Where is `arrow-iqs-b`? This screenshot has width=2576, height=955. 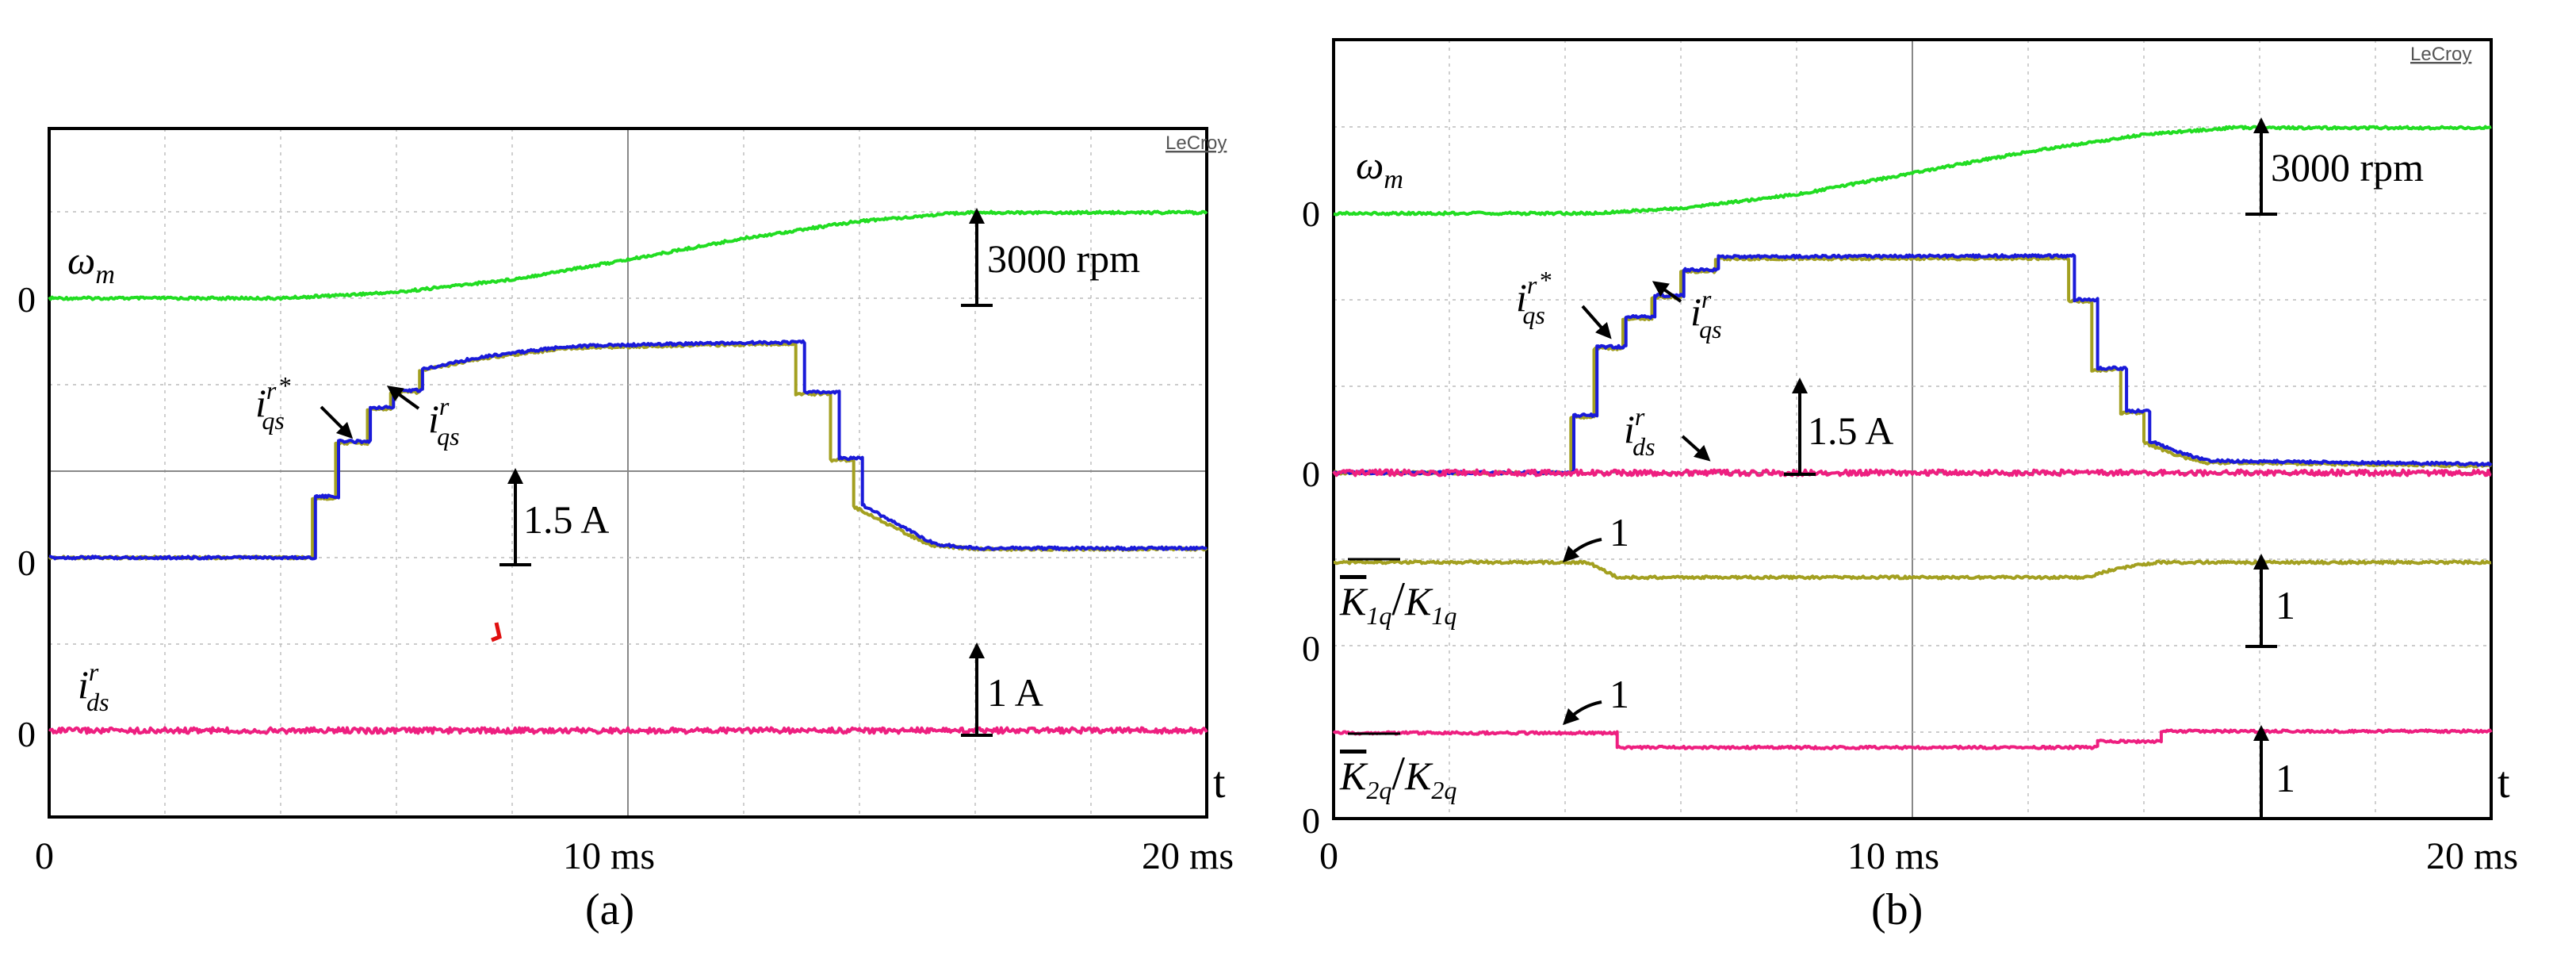
arrow-iqs-b is located at coordinates (1667, 292).